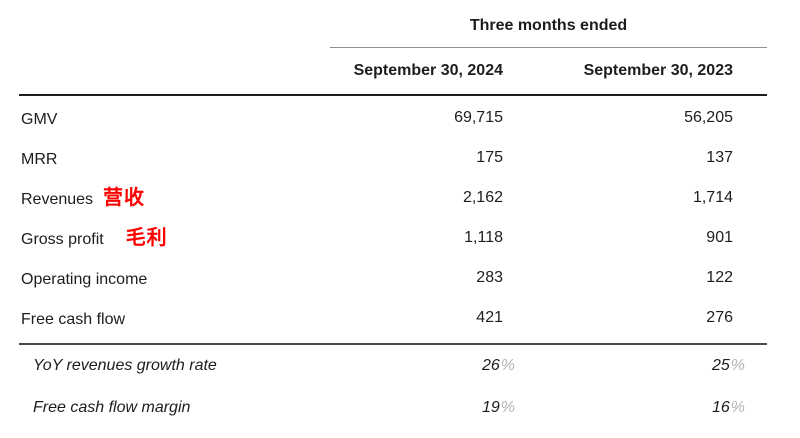 The image size is (800, 438). What do you see at coordinates (57, 199) in the screenshot?
I see `row-label-text: Revenues` at bounding box center [57, 199].